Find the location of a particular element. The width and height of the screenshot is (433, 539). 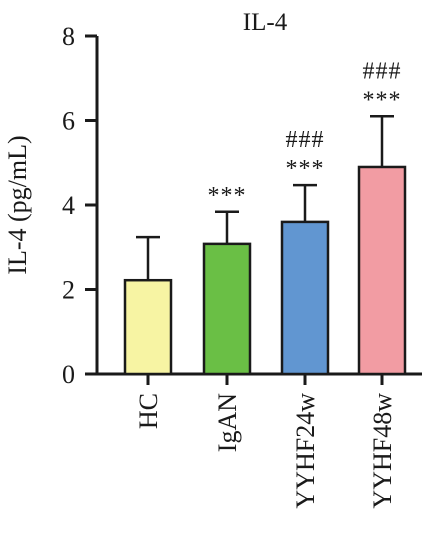

y-tick-label: 8 is located at coordinates (68, 36).